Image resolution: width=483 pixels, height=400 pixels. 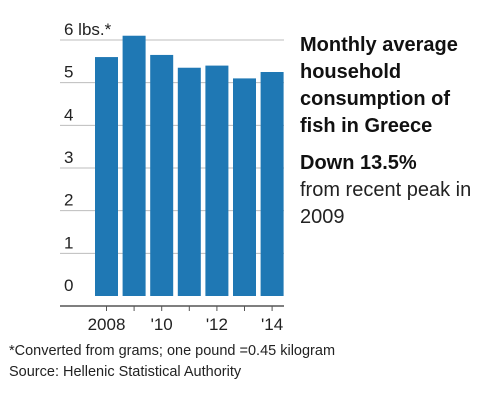 What do you see at coordinates (88, 29) in the screenshot?
I see `y-tick-label: 6 lbs.*` at bounding box center [88, 29].